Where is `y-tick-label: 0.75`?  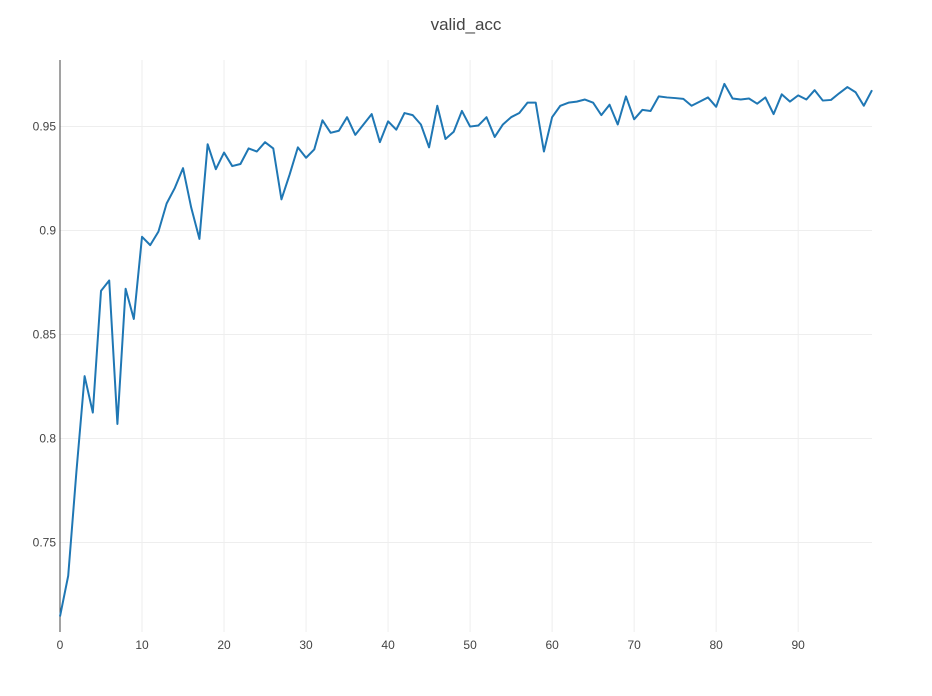
y-tick-label: 0.75 is located at coordinates (45, 543).